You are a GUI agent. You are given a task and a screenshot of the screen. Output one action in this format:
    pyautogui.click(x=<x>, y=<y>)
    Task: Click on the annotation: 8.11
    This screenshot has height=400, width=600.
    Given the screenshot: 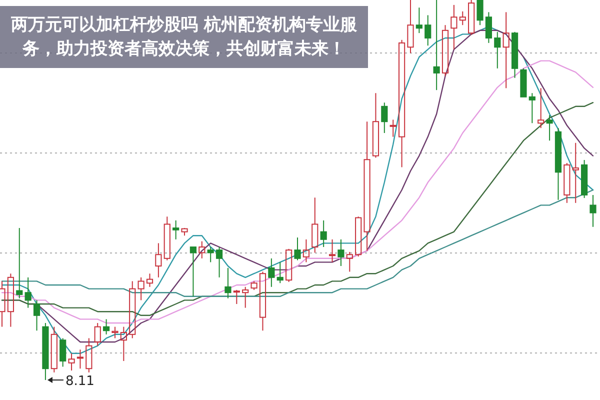 What is the action you would take?
    pyautogui.click(x=79, y=381)
    